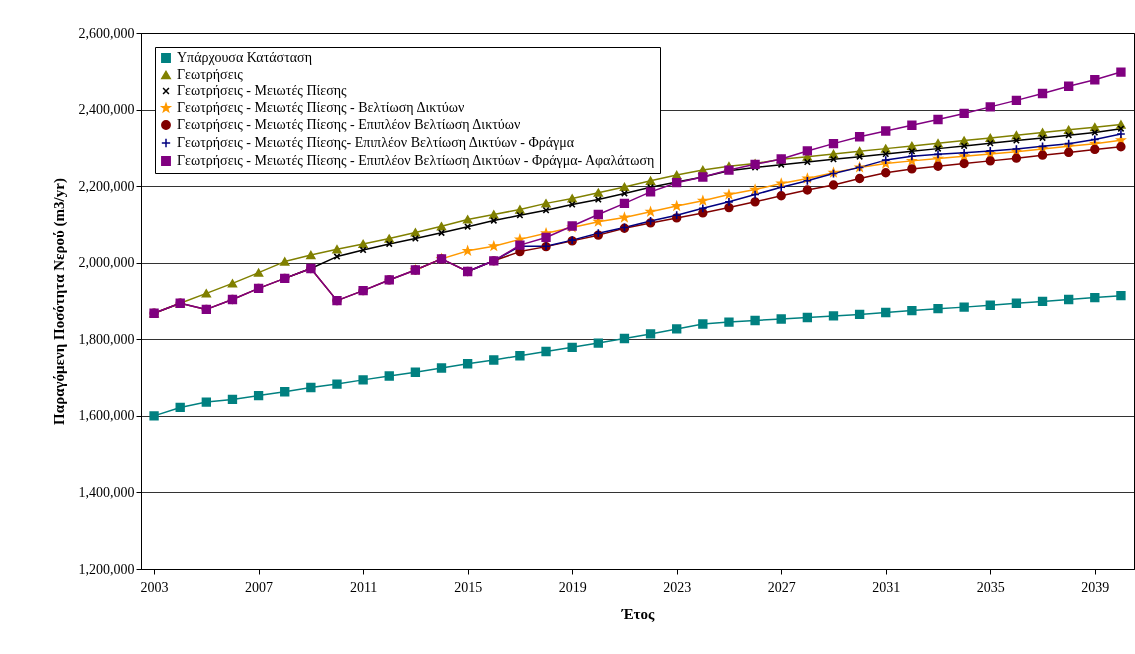 This screenshot has height=654, width=1135. What do you see at coordinates (781, 587) in the screenshot?
I see `x-tick-label: 2027` at bounding box center [781, 587].